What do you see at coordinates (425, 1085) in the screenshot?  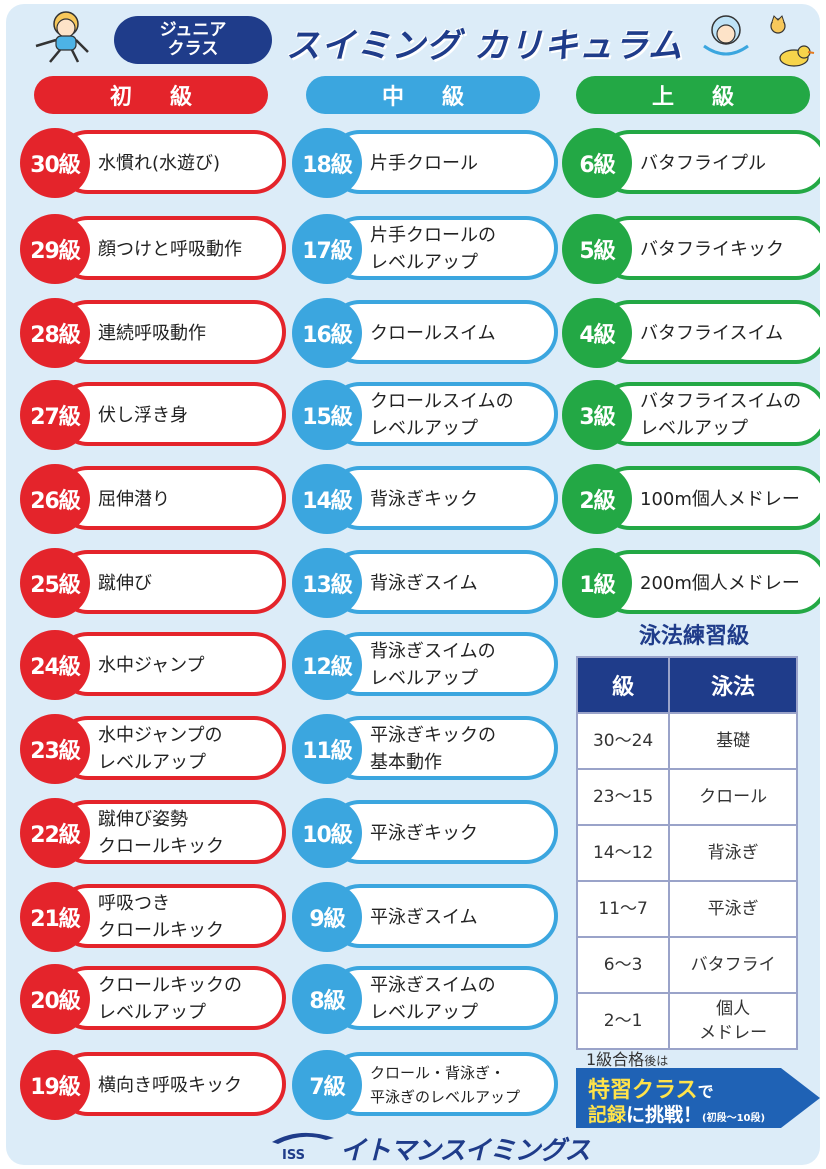 I see `grade-item: 7級 クロール・背泳ぎ・ 平泳ぎのレベルアップ` at bounding box center [425, 1085].